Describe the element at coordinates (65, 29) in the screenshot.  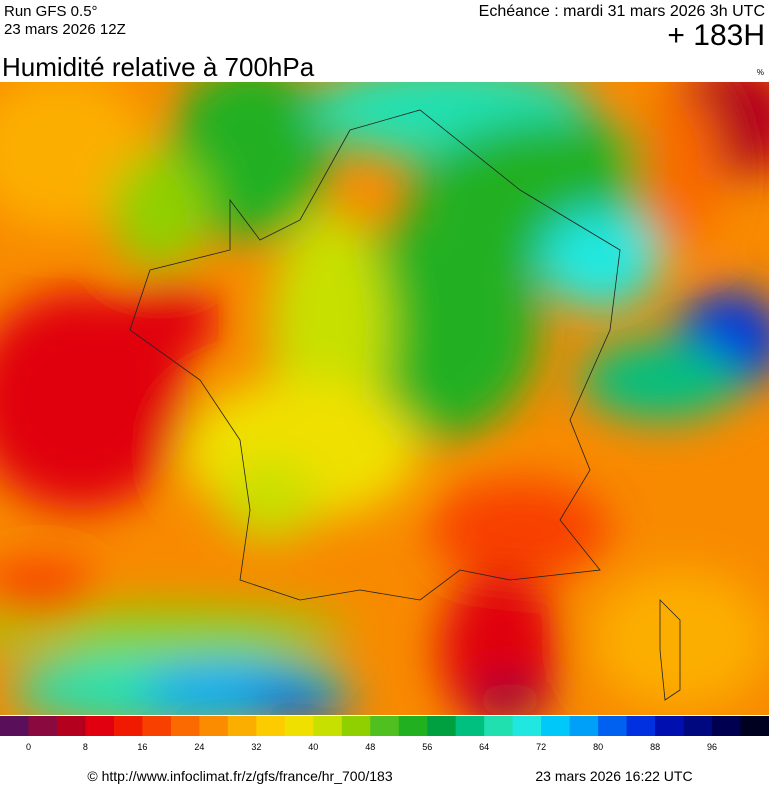
I see `run-date: 23 mars 2026 12Z` at that location.